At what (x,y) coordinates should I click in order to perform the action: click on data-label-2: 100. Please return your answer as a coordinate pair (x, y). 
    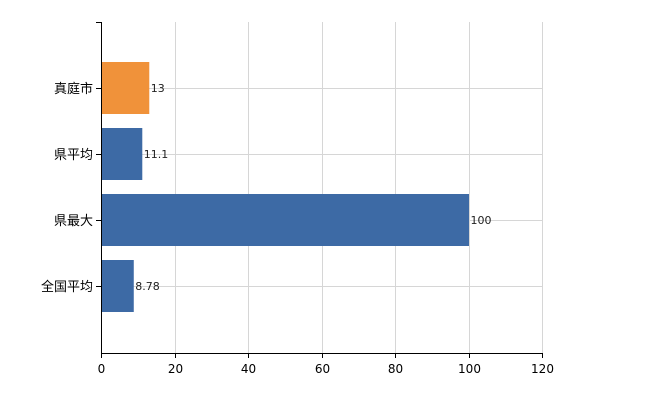
    Looking at the image, I should click on (481, 220).